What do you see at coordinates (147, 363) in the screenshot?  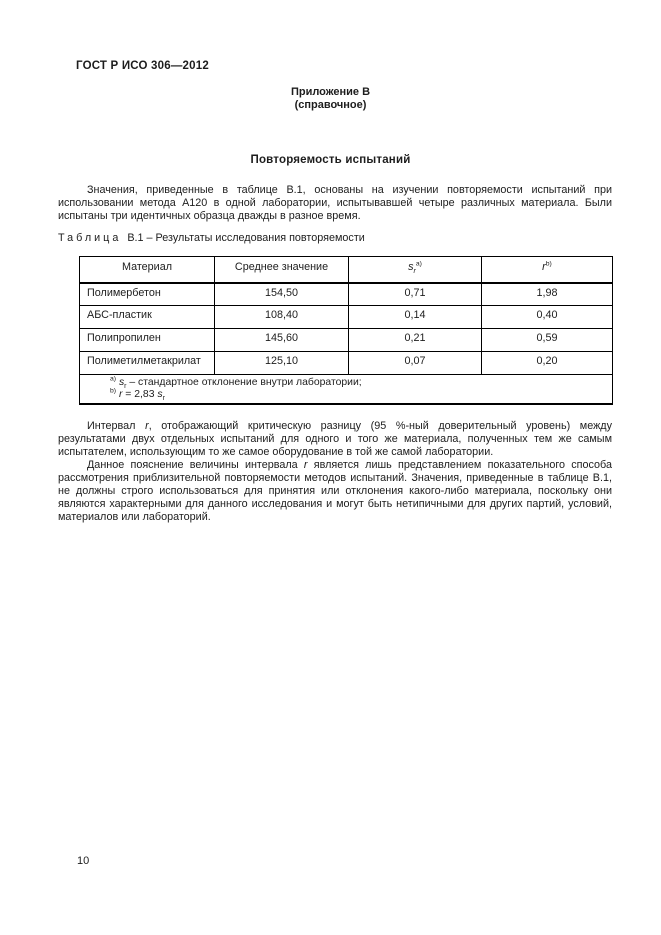 I see `material-cell: Полиметилметакрилат` at bounding box center [147, 363].